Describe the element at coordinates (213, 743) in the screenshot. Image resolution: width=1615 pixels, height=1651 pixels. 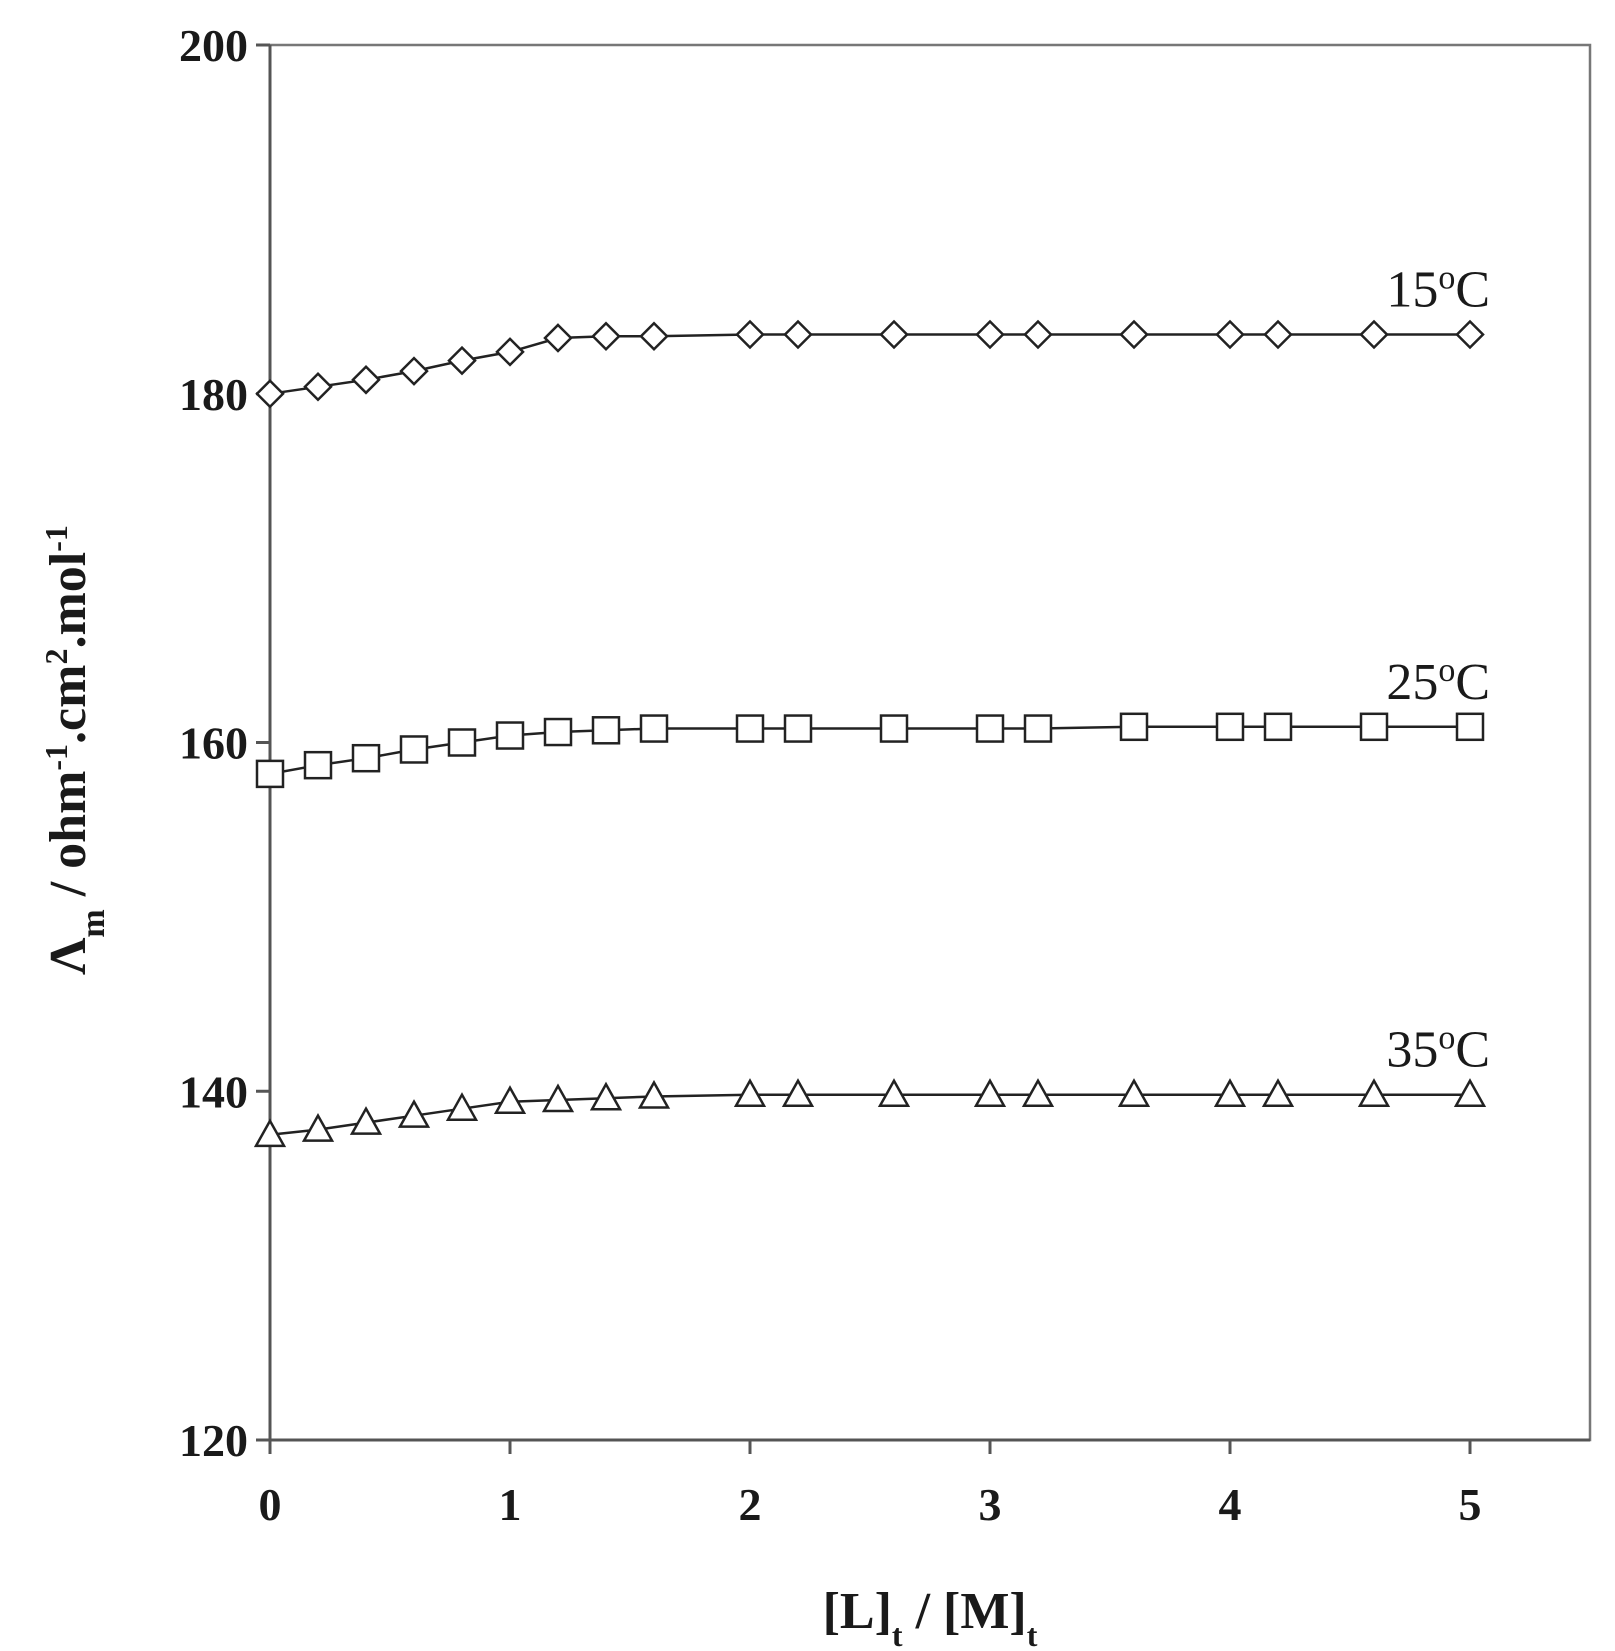
I see `y-tick-label: 160` at that location.